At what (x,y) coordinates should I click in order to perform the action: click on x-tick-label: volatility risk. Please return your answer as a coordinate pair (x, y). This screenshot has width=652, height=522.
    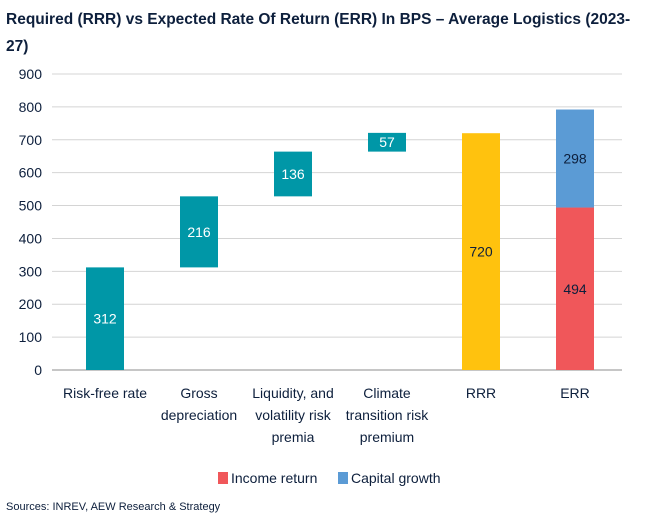
    Looking at the image, I should click on (293, 415).